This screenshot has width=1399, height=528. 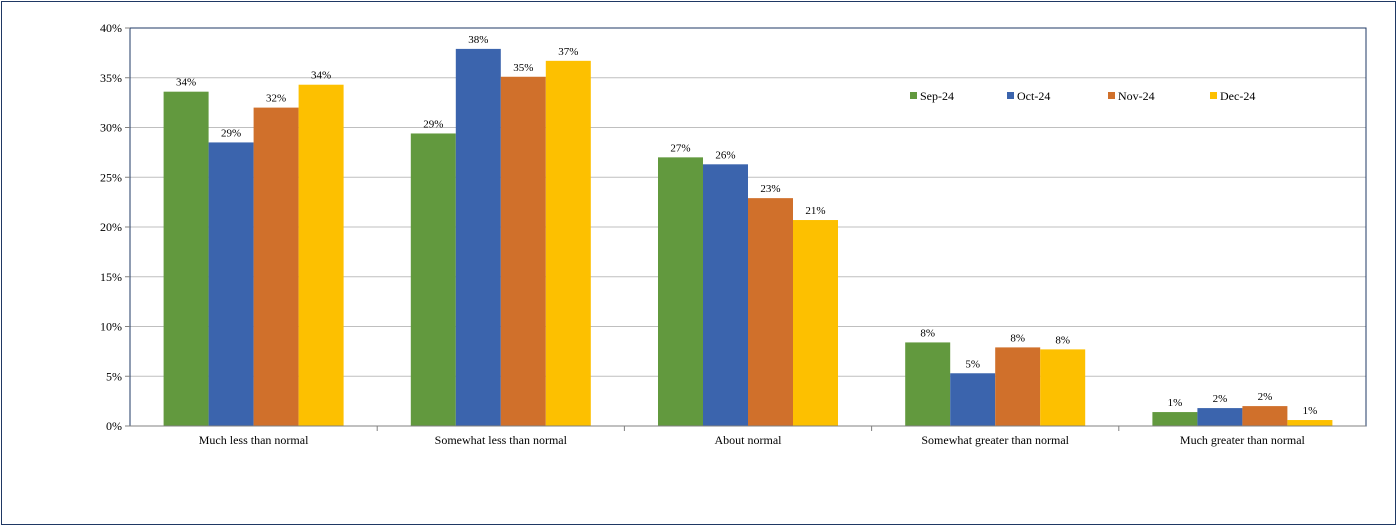 I want to click on data-label: 23%, so click(x=770, y=189).